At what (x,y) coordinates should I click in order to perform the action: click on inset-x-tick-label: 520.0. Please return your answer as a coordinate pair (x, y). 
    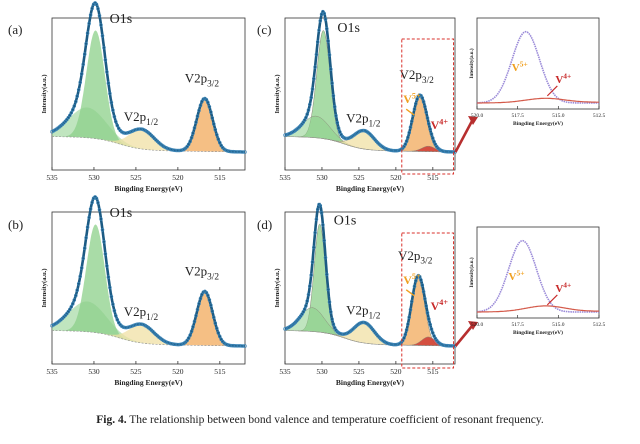
    Looking at the image, I should click on (477, 325).